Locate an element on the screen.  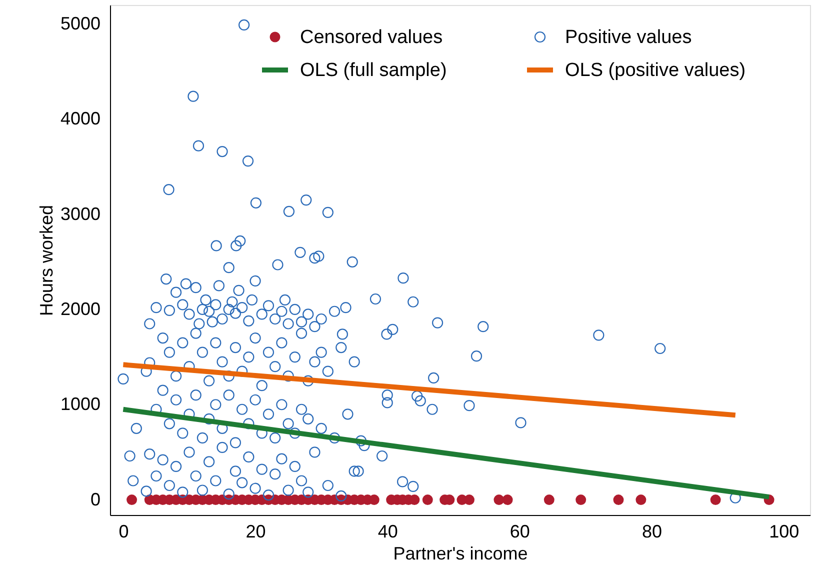
y-tick-label: 3000 is located at coordinates (80, 214).